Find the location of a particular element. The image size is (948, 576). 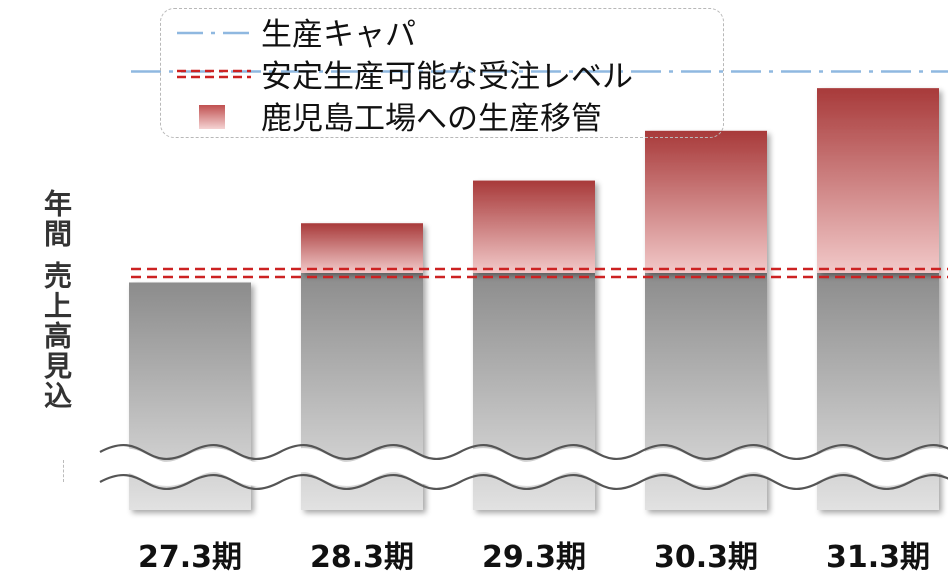

legend-key-double-dashed is located at coordinates (214, 74).